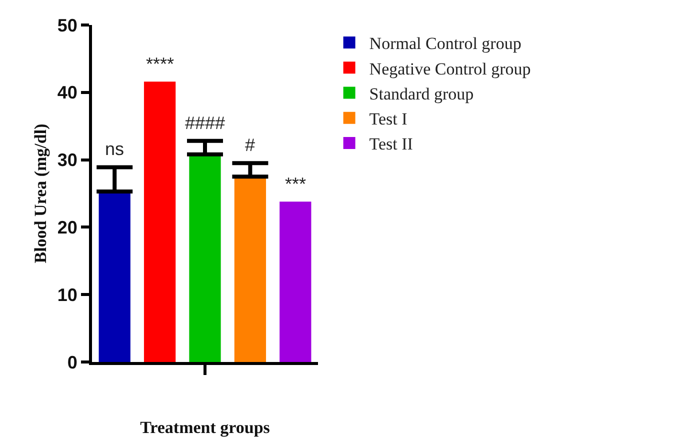 This screenshot has width=673, height=446. I want to click on y-tick-label: 20, so click(67, 228).